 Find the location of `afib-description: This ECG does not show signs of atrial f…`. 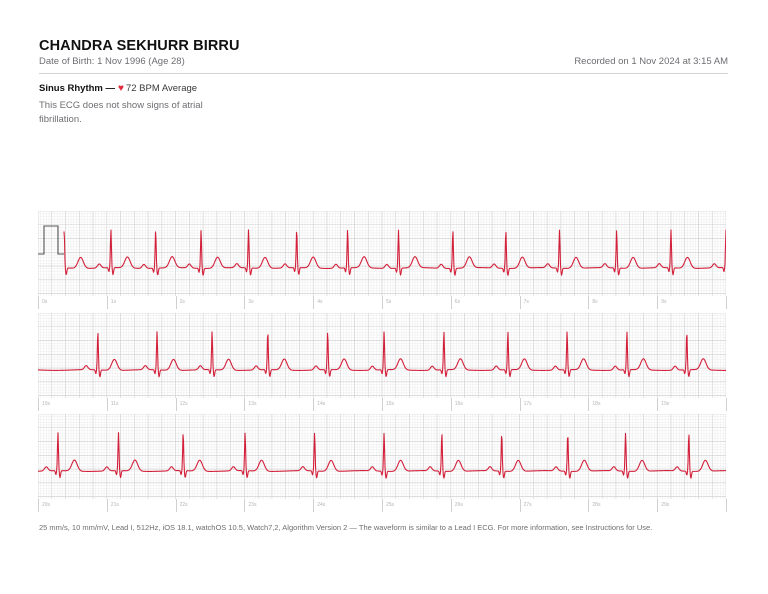

afib-description: This ECG does not show signs of atrial f… is located at coordinates (121, 112).